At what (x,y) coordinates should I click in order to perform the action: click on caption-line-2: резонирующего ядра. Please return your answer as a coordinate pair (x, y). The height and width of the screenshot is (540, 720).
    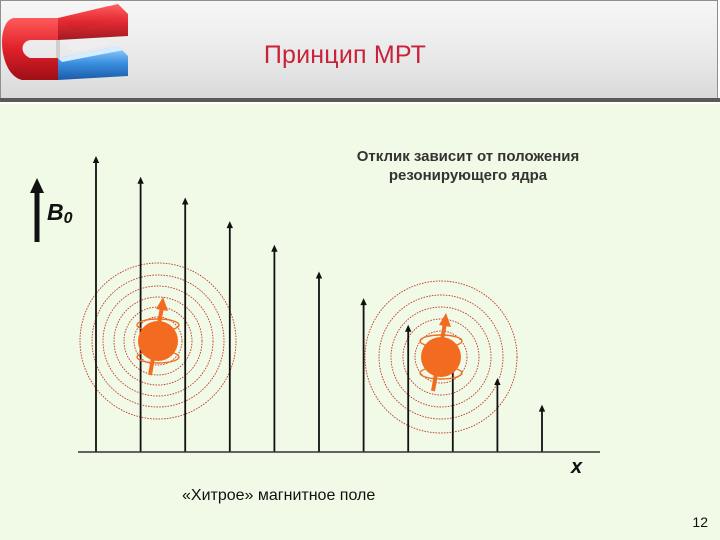
    Looking at the image, I should click on (468, 175).